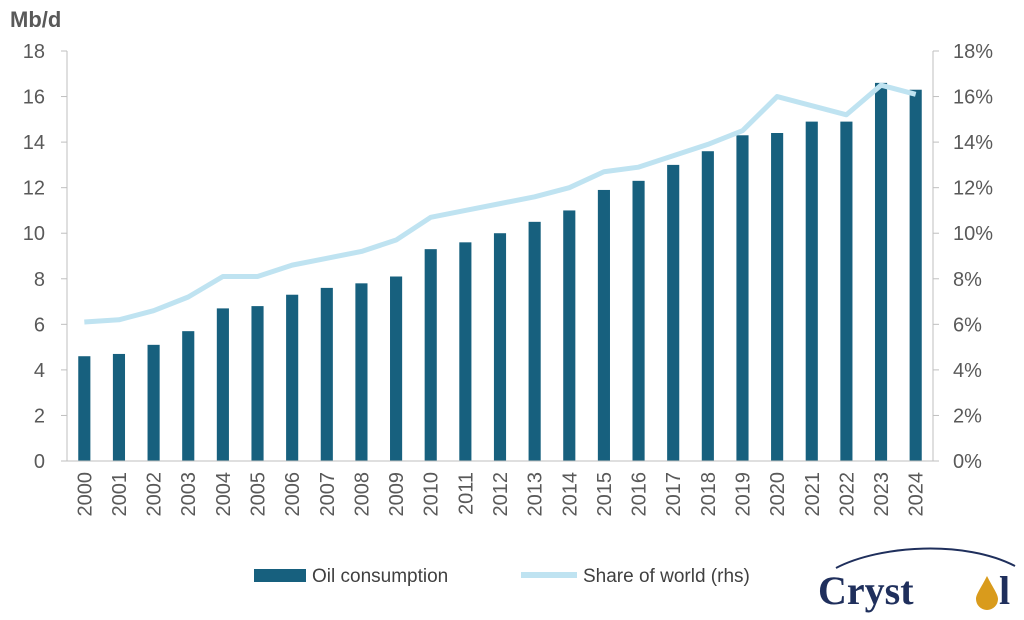 The width and height of the screenshot is (1024, 620). What do you see at coordinates (34, 98) in the screenshot?
I see `left-axis-tick-label: 16` at bounding box center [34, 98].